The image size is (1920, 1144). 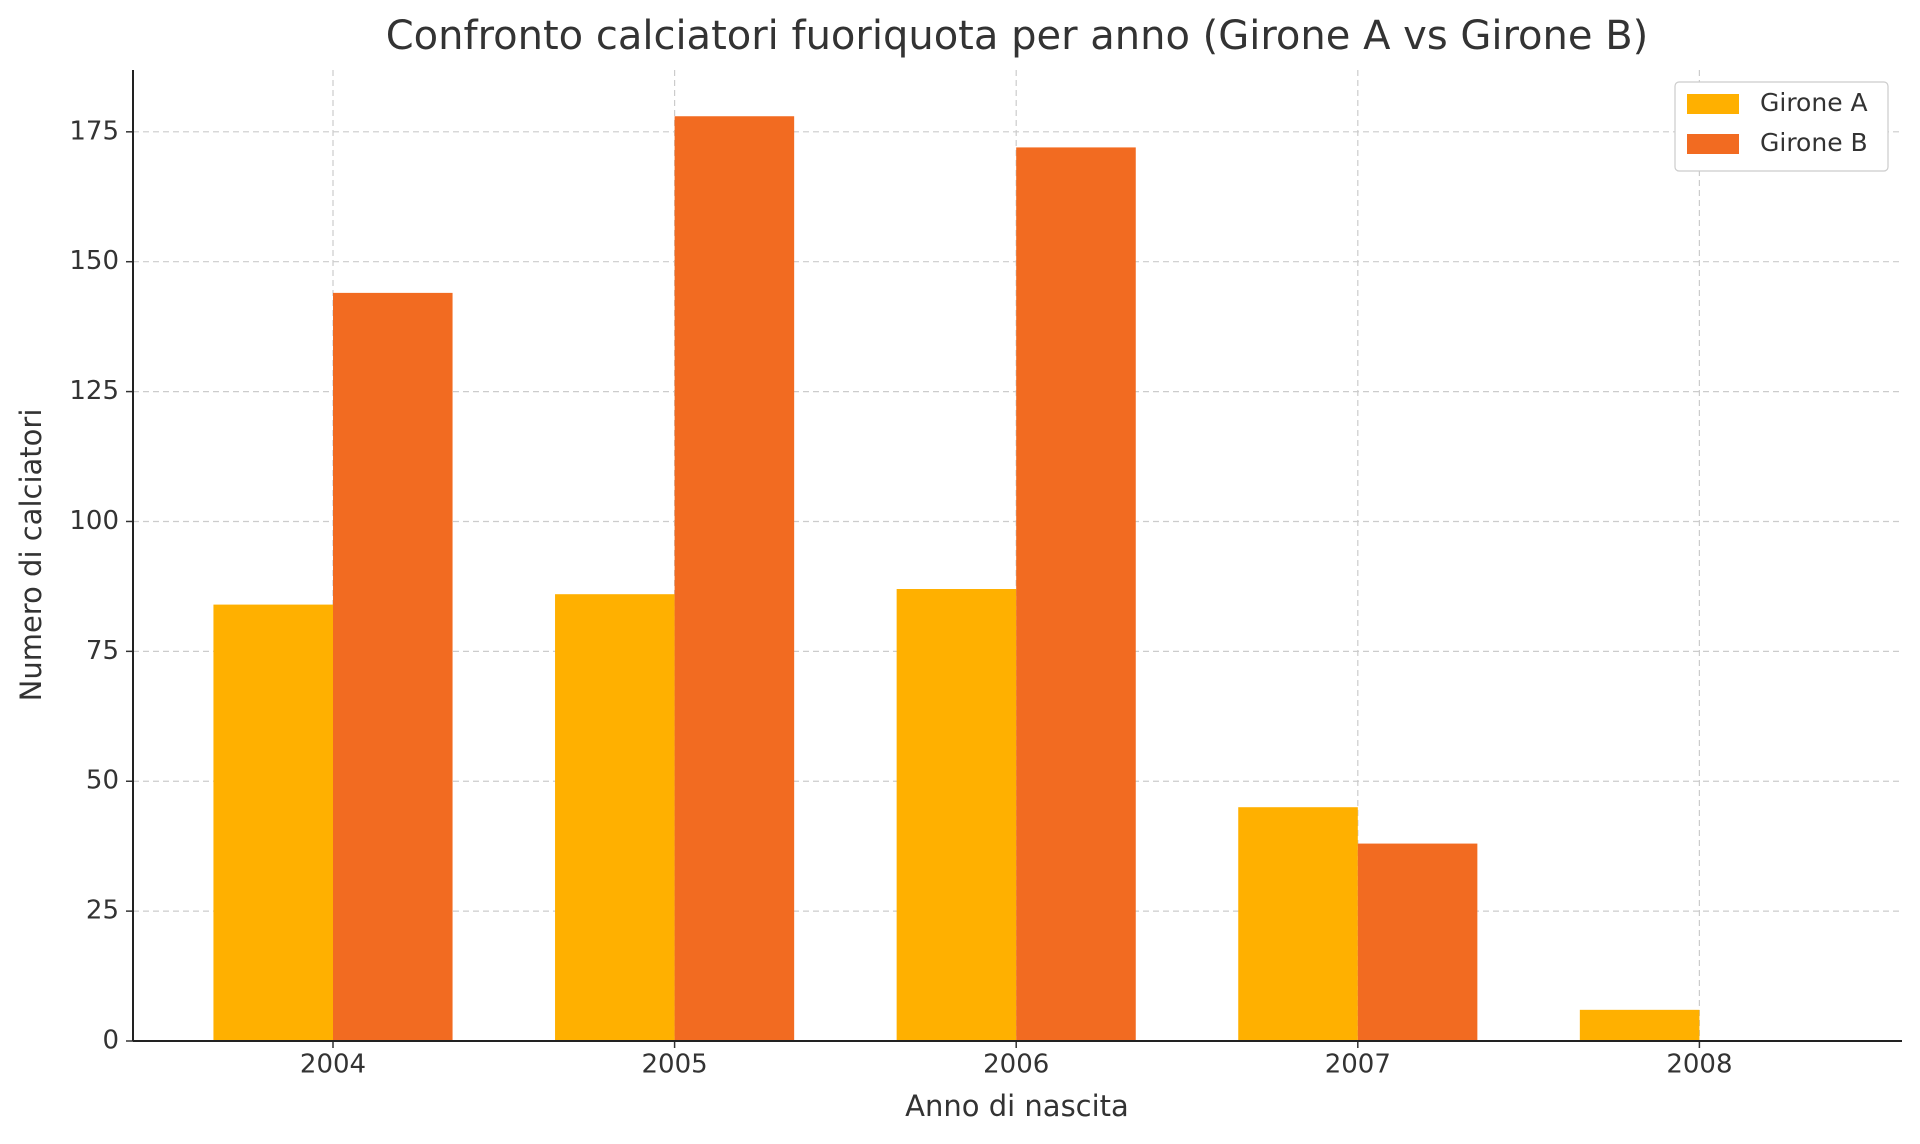 I want to click on x-tick-label: 2004, so click(x=333, y=1065).